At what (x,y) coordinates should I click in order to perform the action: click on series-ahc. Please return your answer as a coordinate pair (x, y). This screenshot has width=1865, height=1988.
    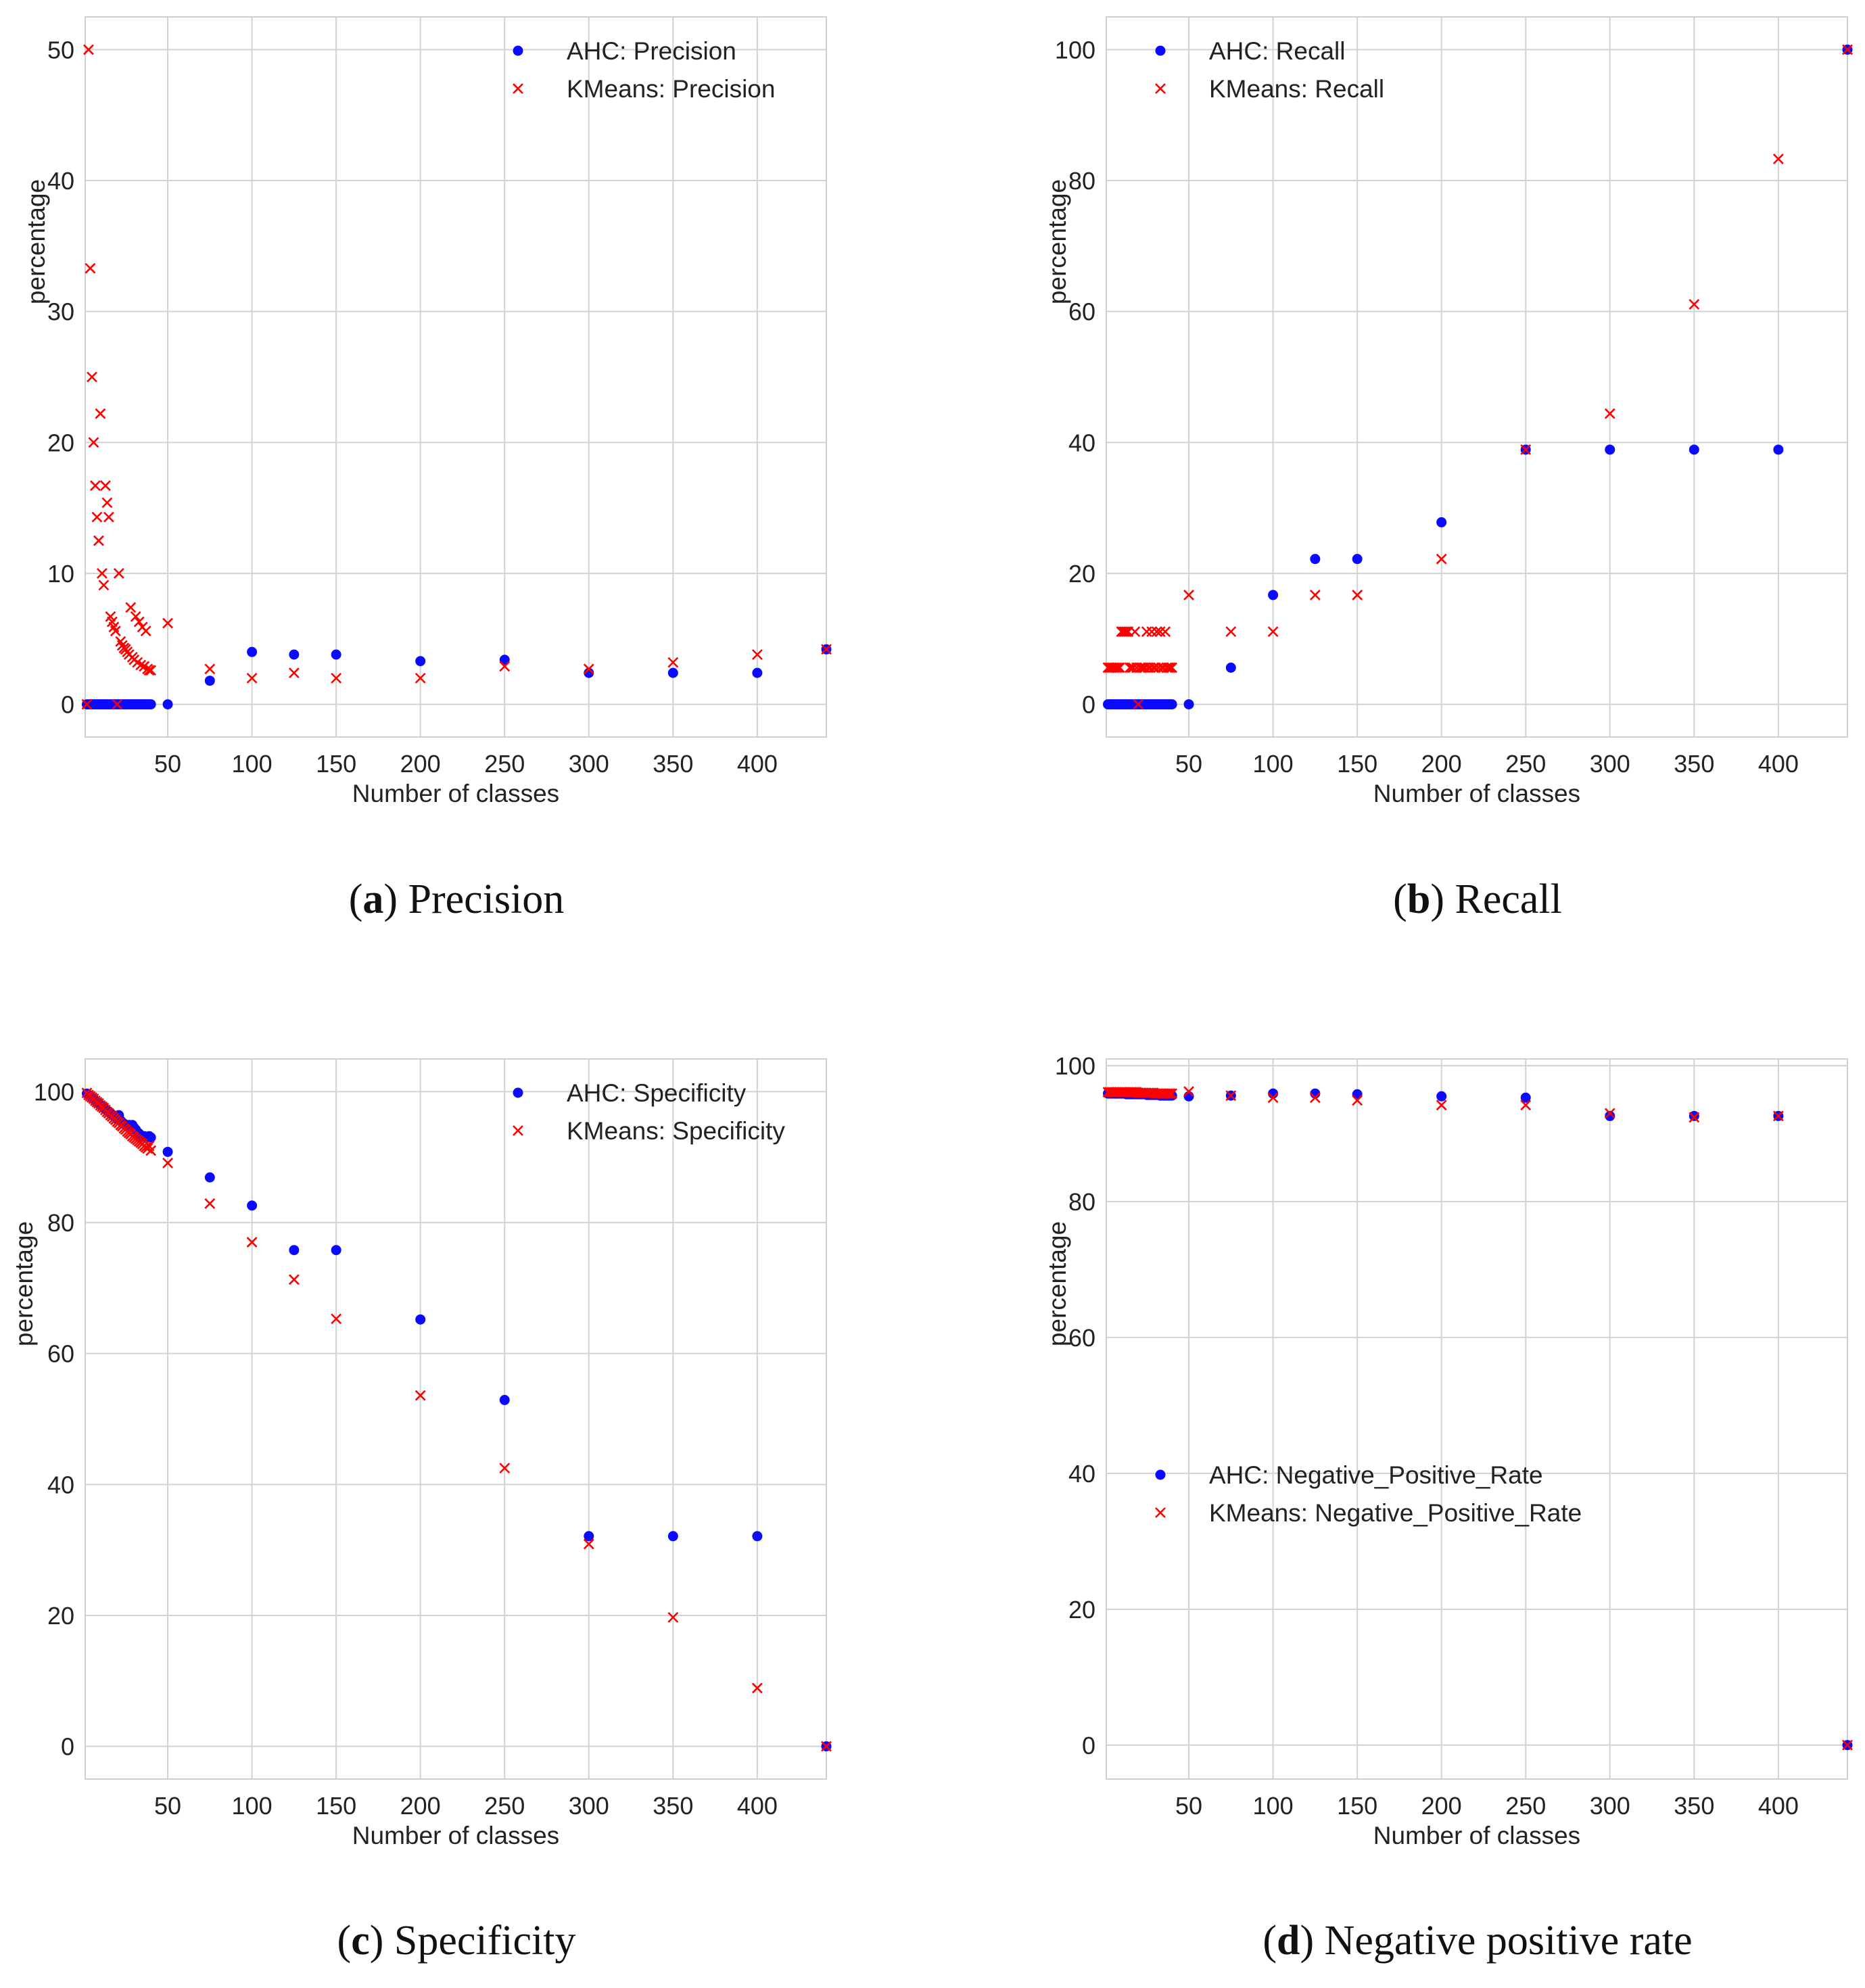
    Looking at the image, I should click on (456, 1420).